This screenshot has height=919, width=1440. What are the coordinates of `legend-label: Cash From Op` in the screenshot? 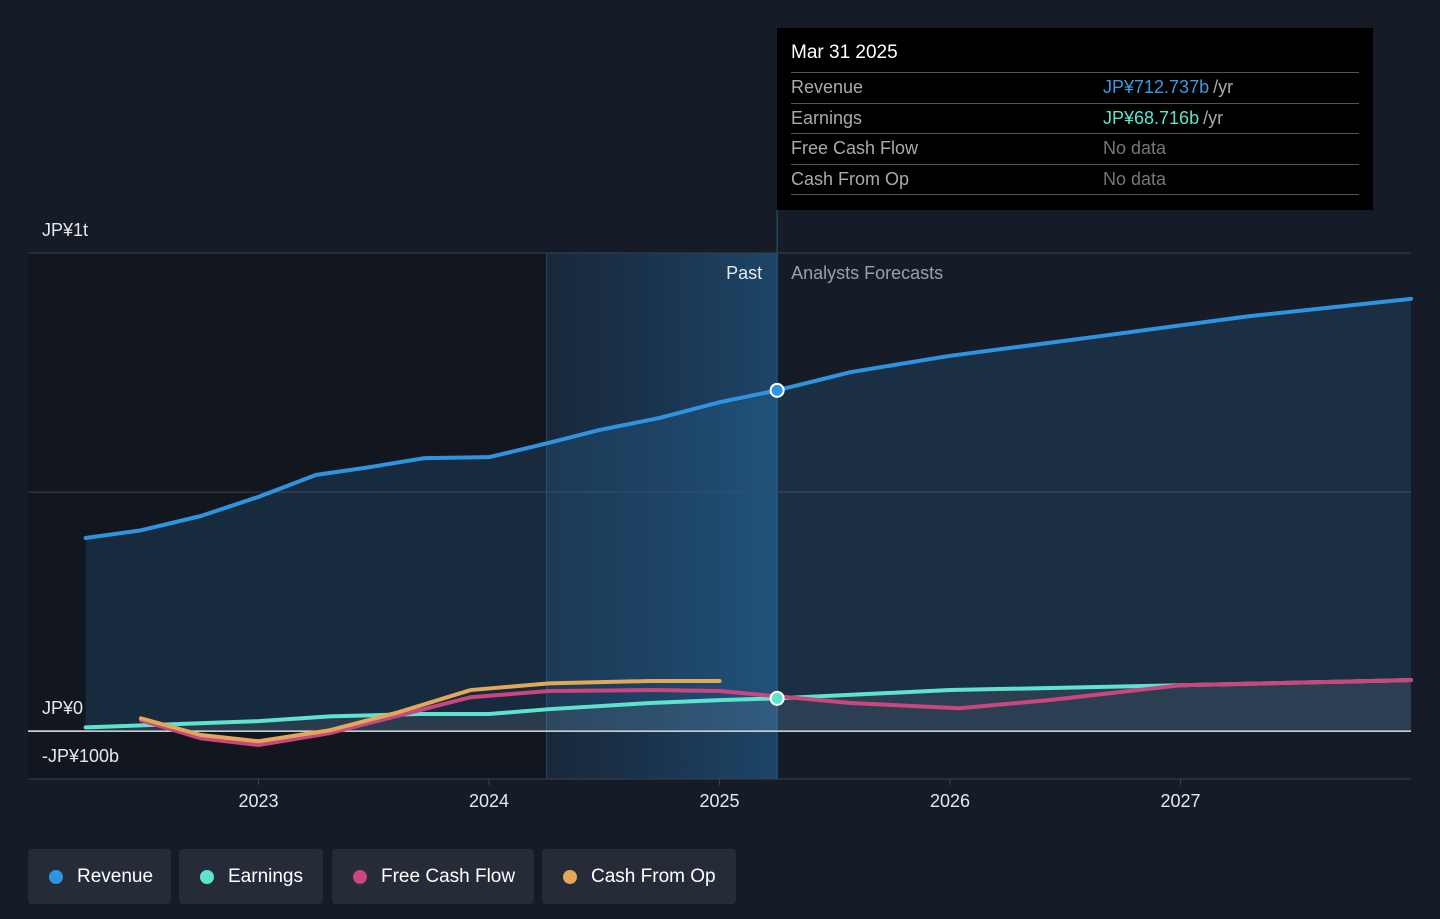 It's located at (653, 876).